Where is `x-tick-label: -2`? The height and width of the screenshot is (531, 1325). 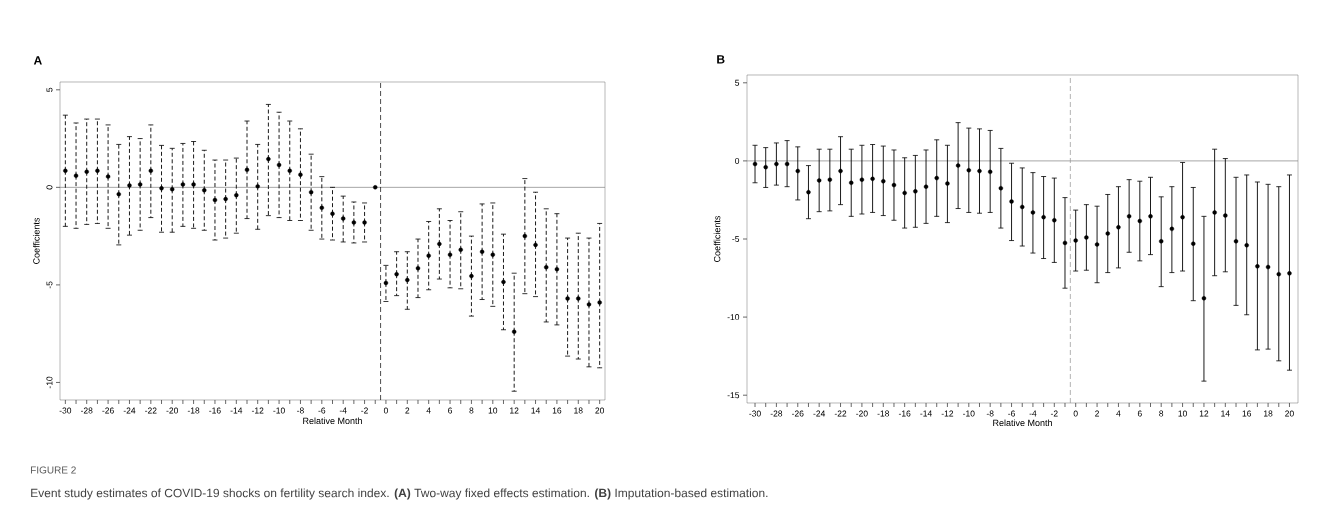 x-tick-label: -2 is located at coordinates (1054, 413).